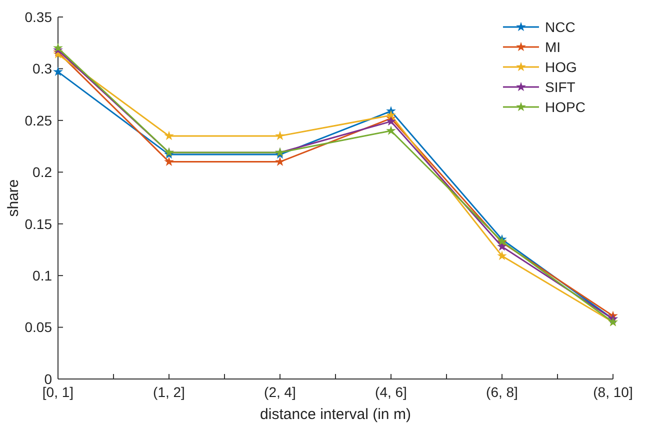 The width and height of the screenshot is (651, 431). I want to click on x-tick-label: (8, 10], so click(613, 392).